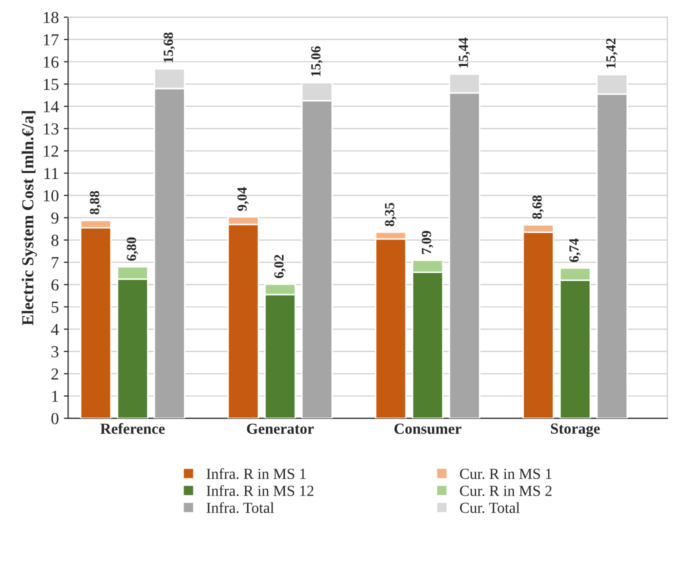 This screenshot has width=681, height=573. What do you see at coordinates (54, 240) in the screenshot?
I see `y-tick-label: 8` at bounding box center [54, 240].